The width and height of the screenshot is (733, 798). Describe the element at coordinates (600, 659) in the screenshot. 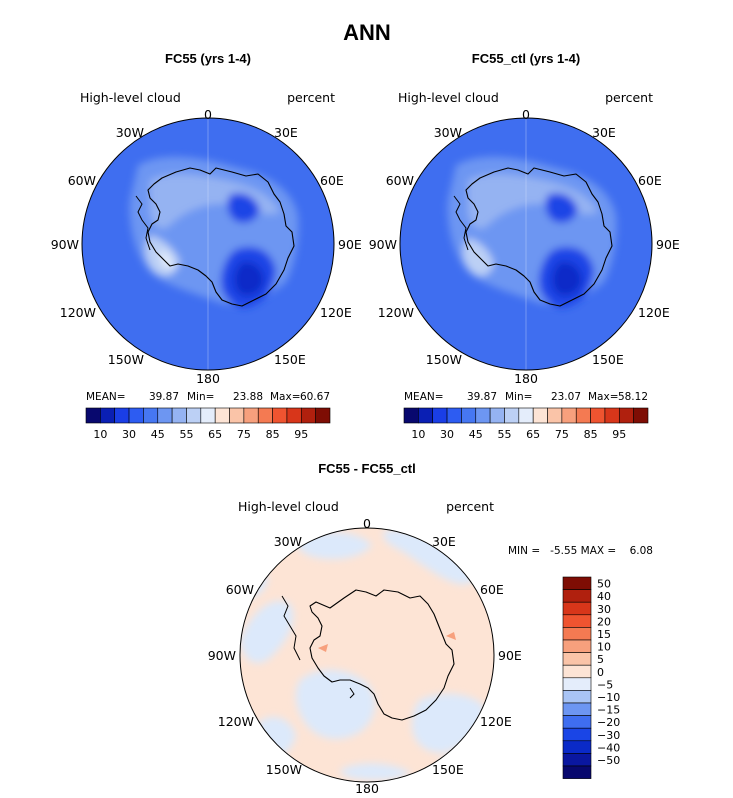

I see `colorbar-tick-label: 5` at that location.